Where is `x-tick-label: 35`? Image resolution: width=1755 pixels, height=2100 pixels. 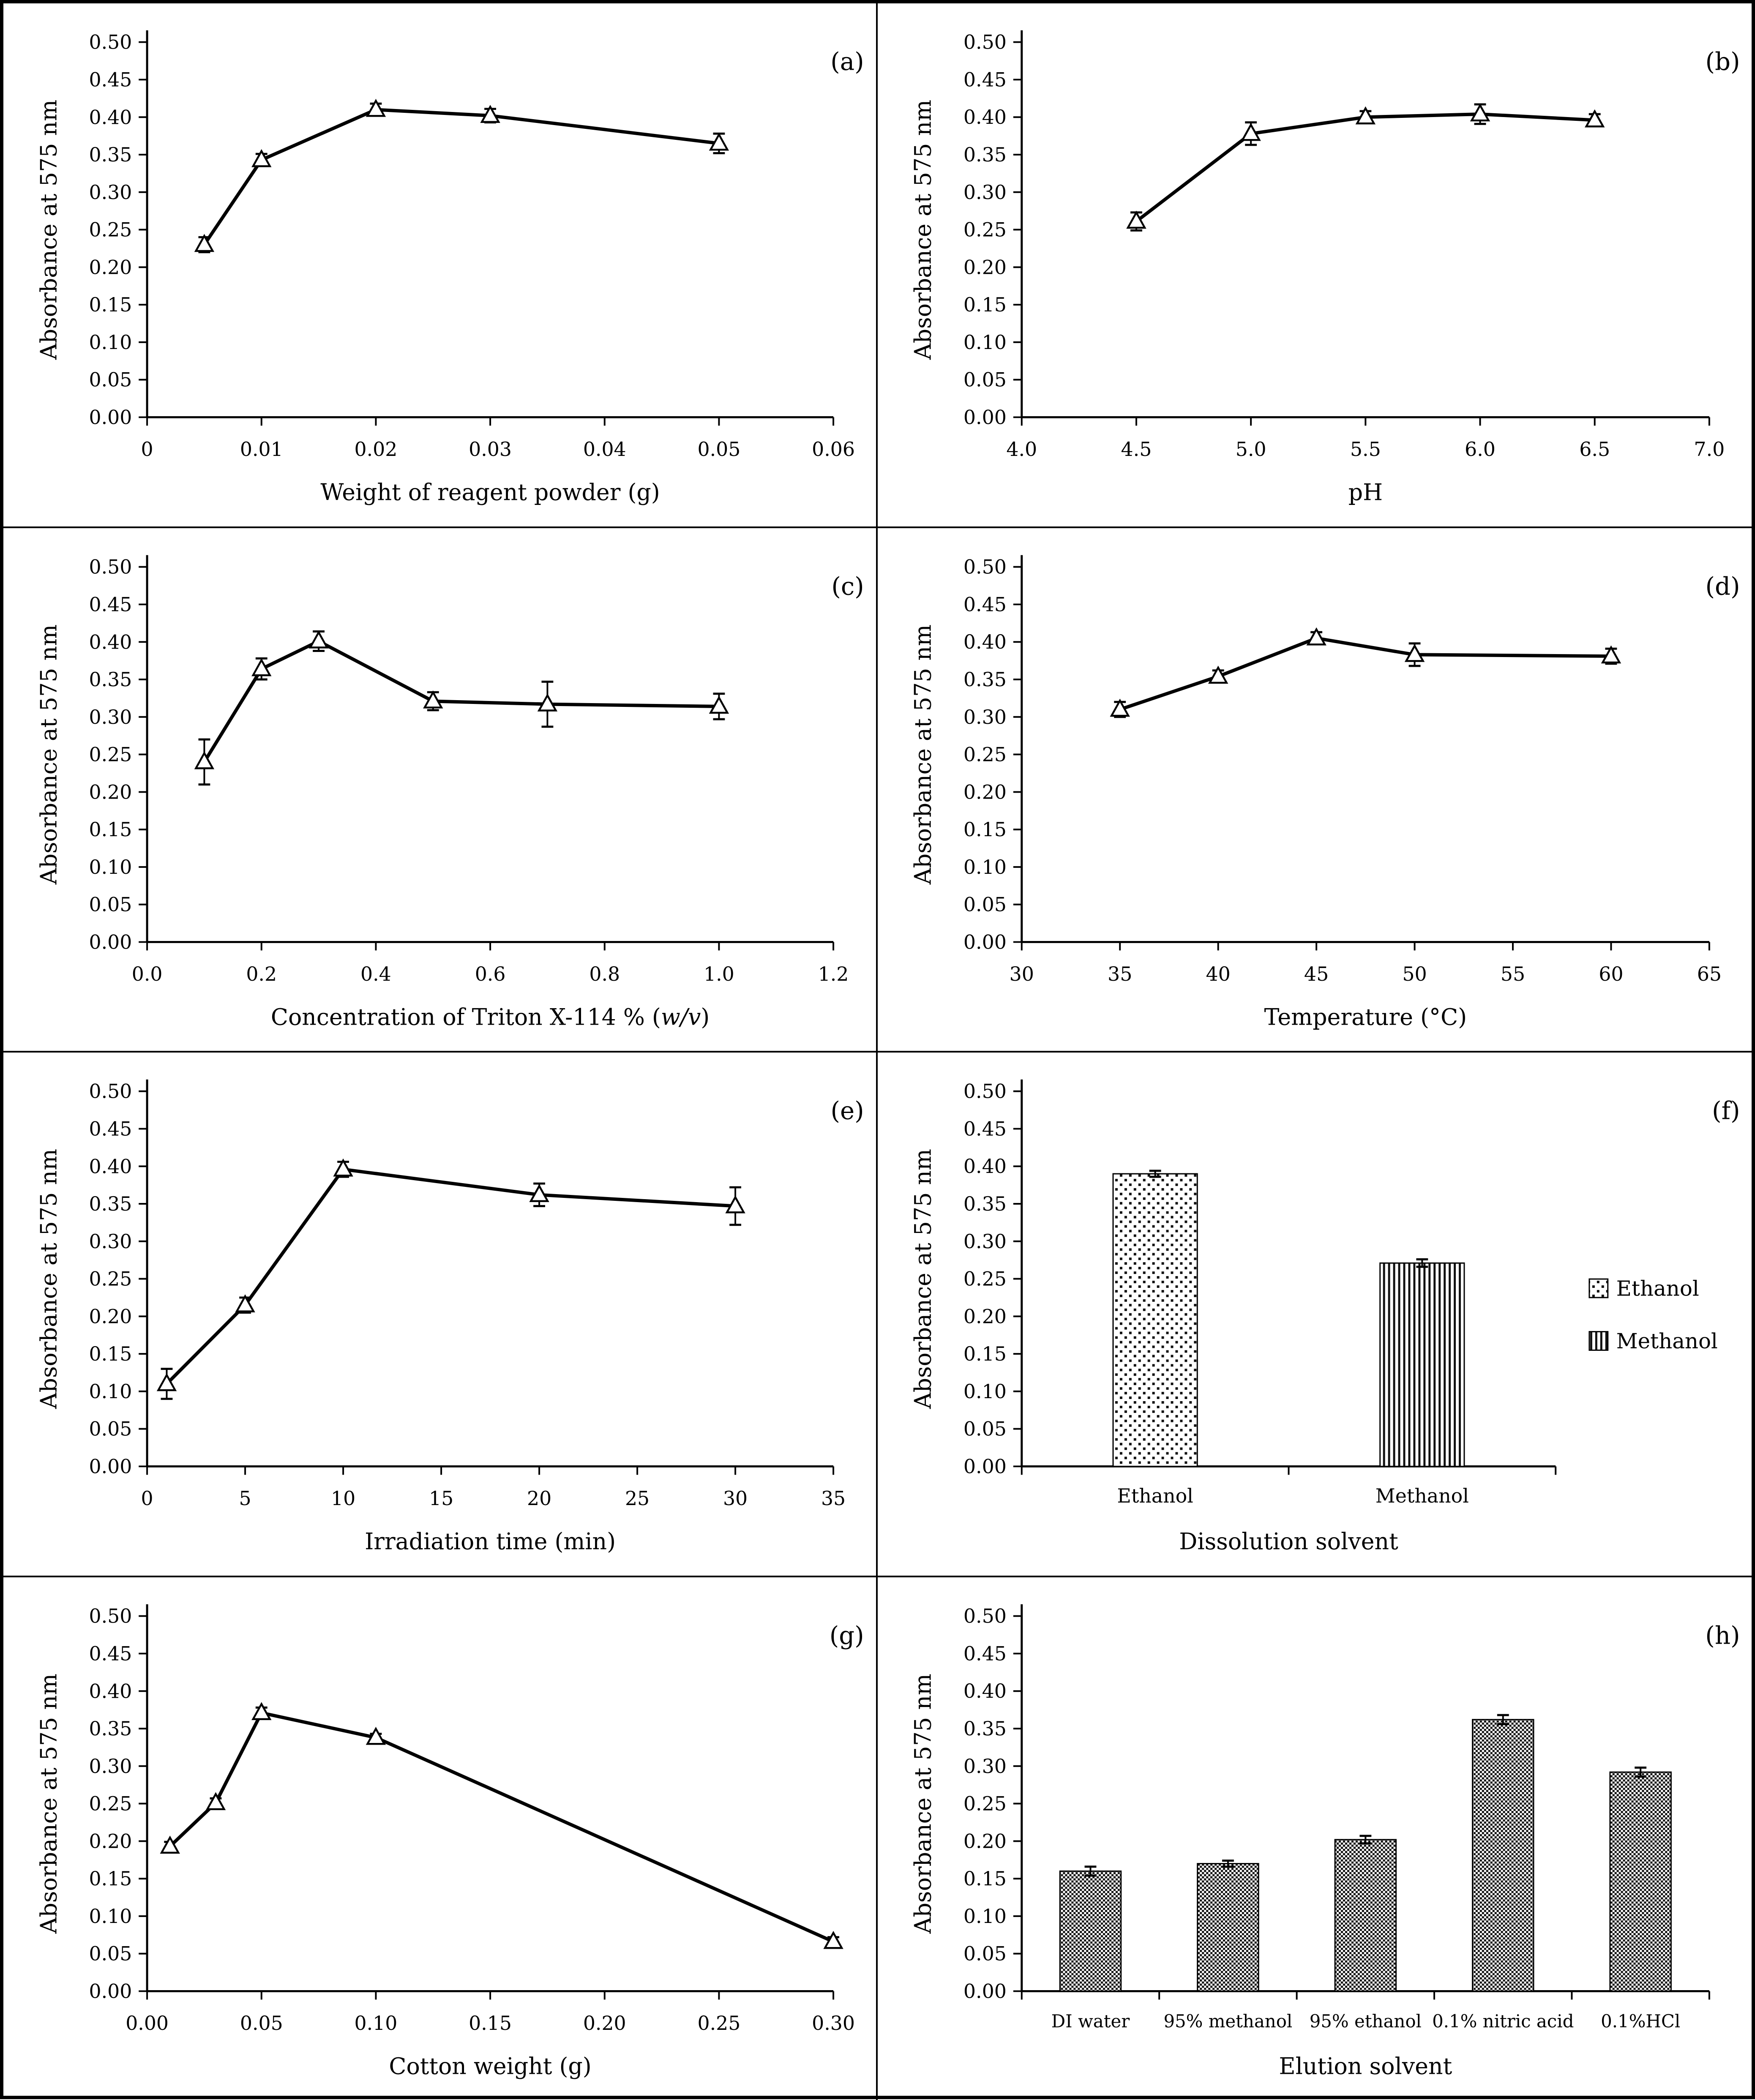
x-tick-label: 35 is located at coordinates (1120, 974).